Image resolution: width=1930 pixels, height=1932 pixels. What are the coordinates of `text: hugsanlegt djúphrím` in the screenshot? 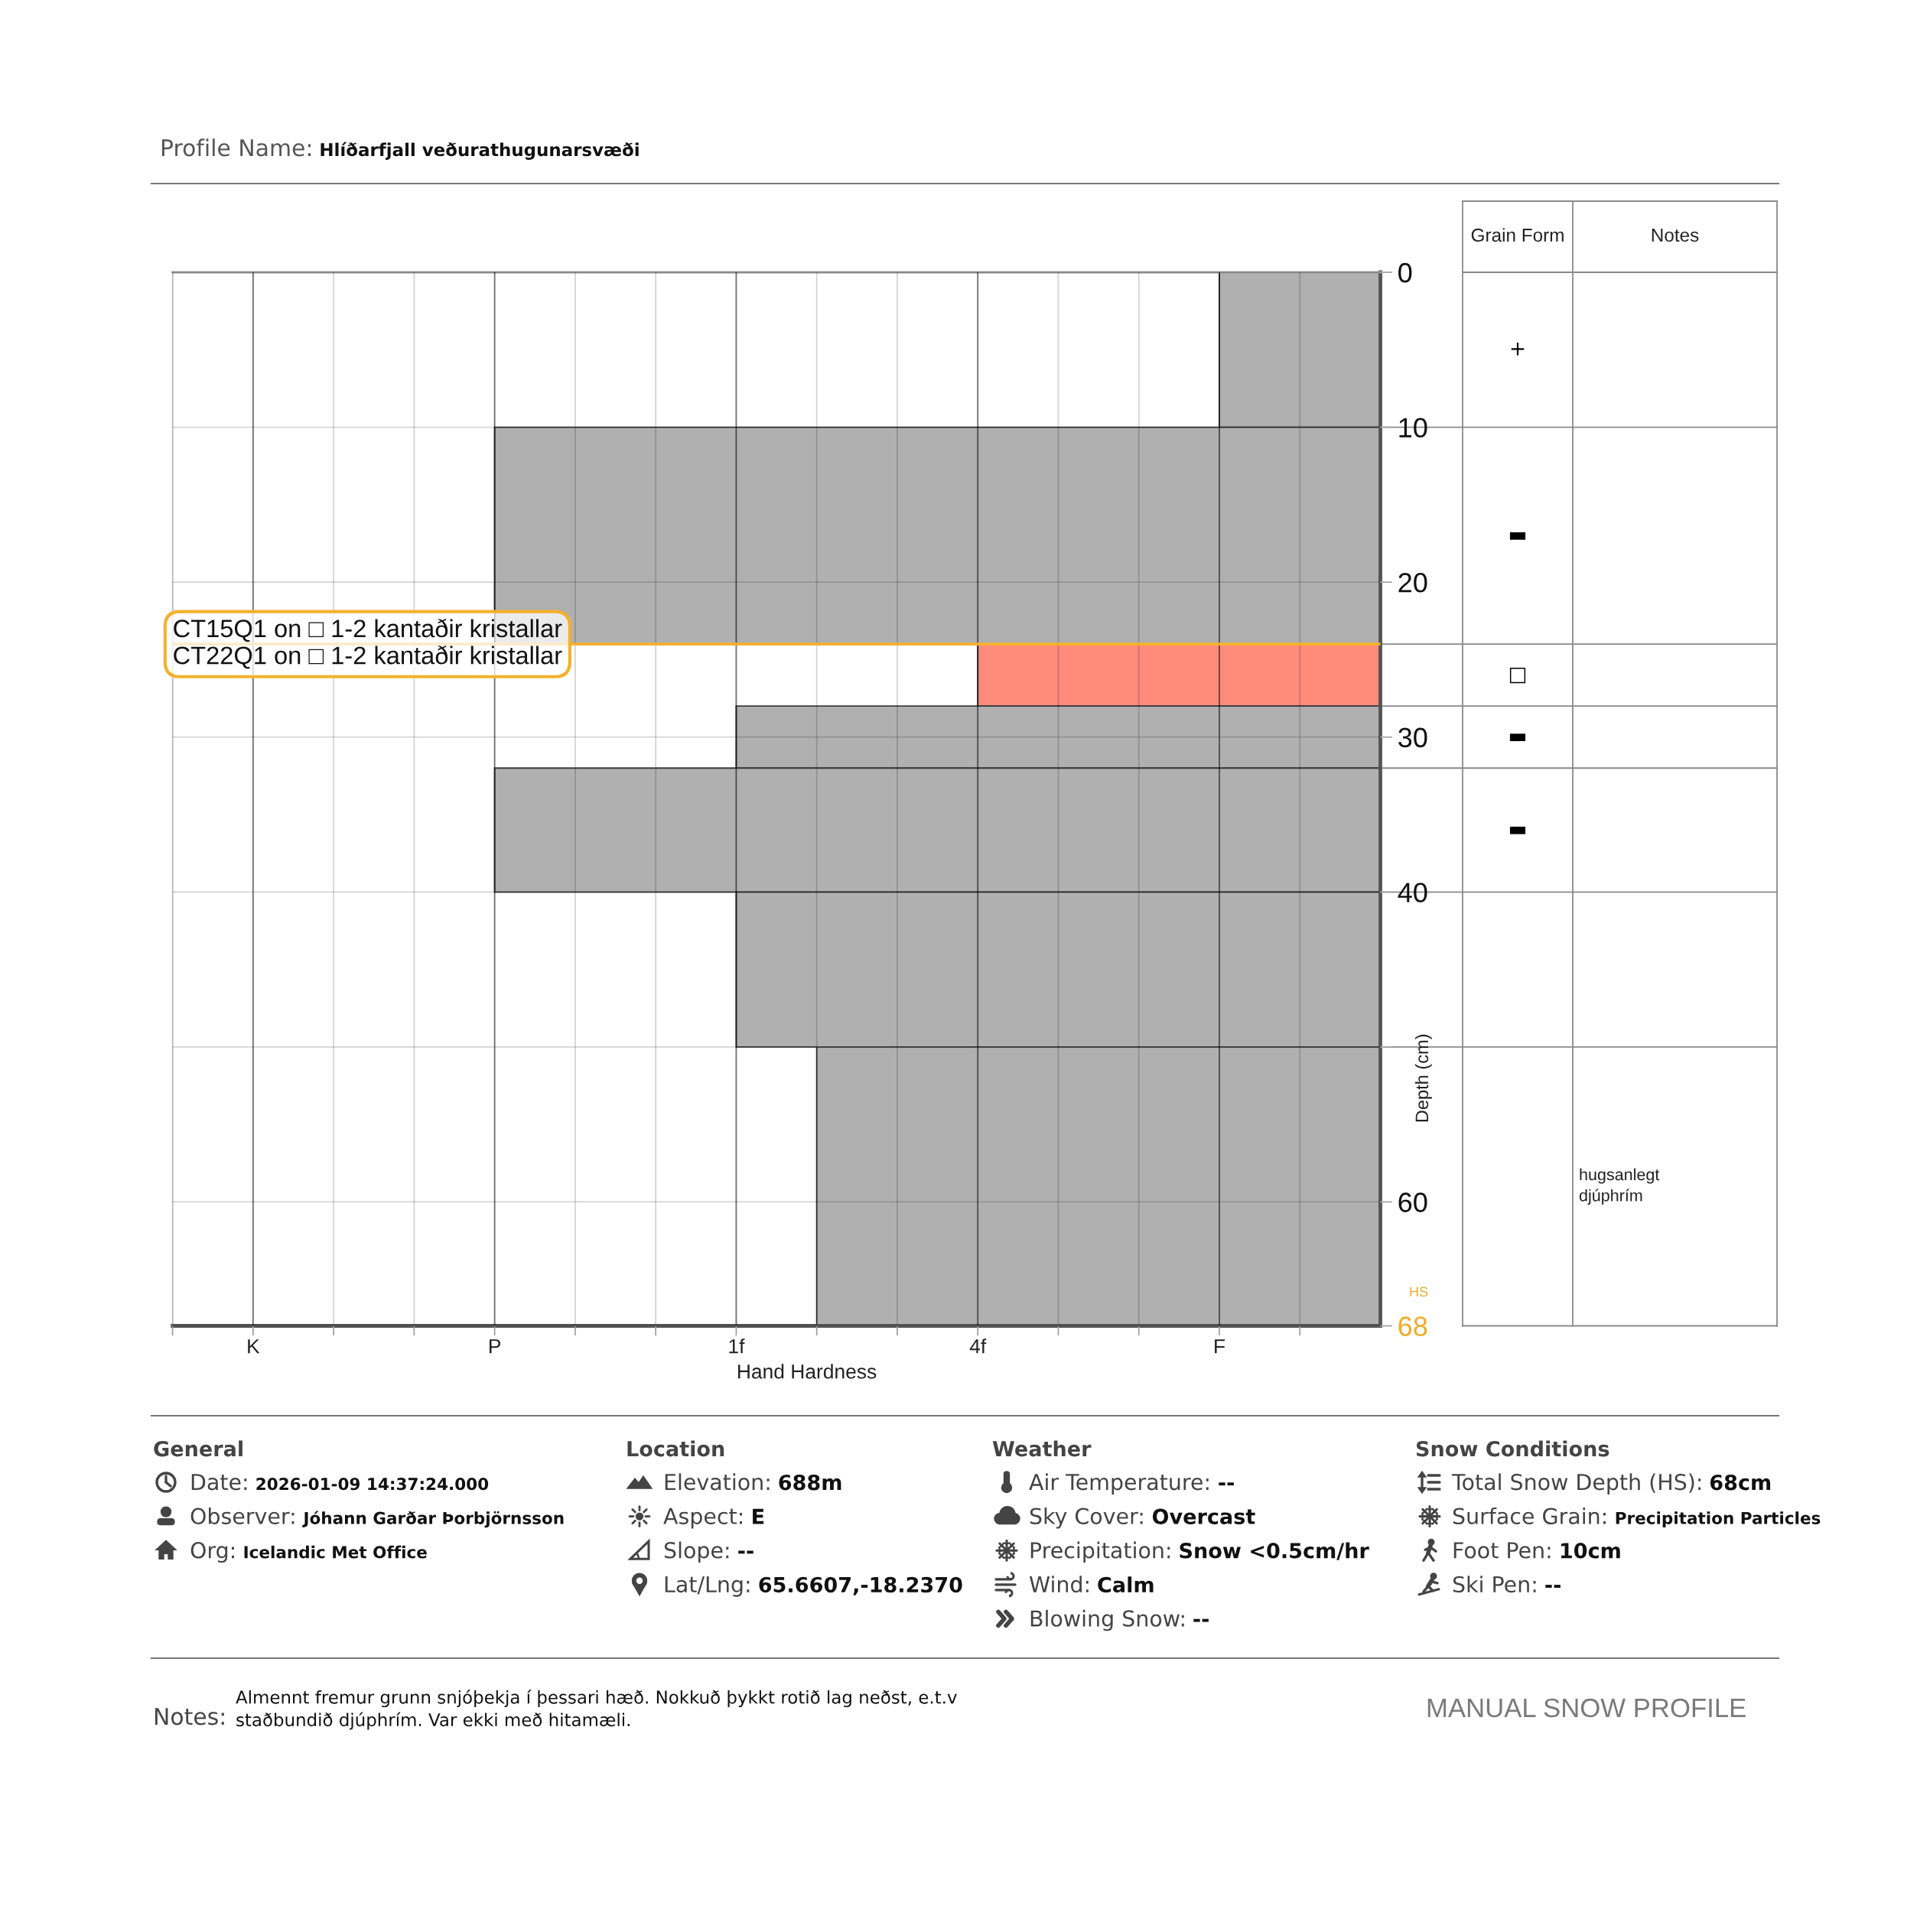 It's located at (1619, 1186).